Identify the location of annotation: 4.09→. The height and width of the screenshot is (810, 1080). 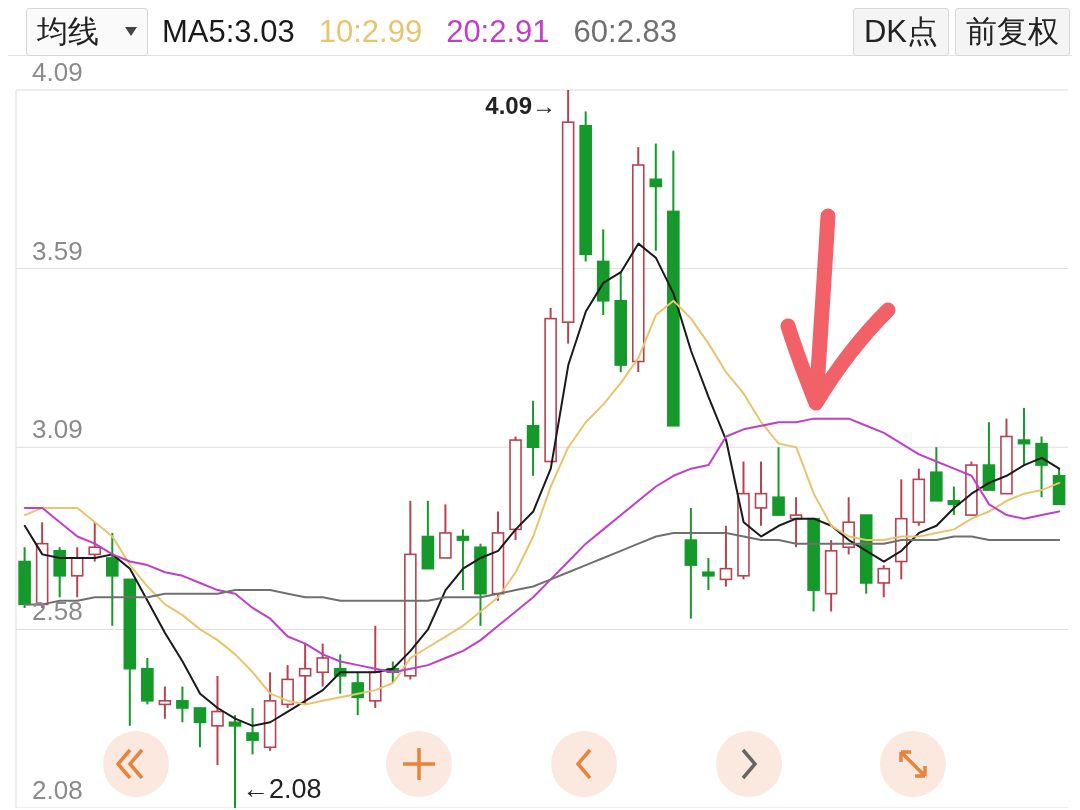
(520, 105).